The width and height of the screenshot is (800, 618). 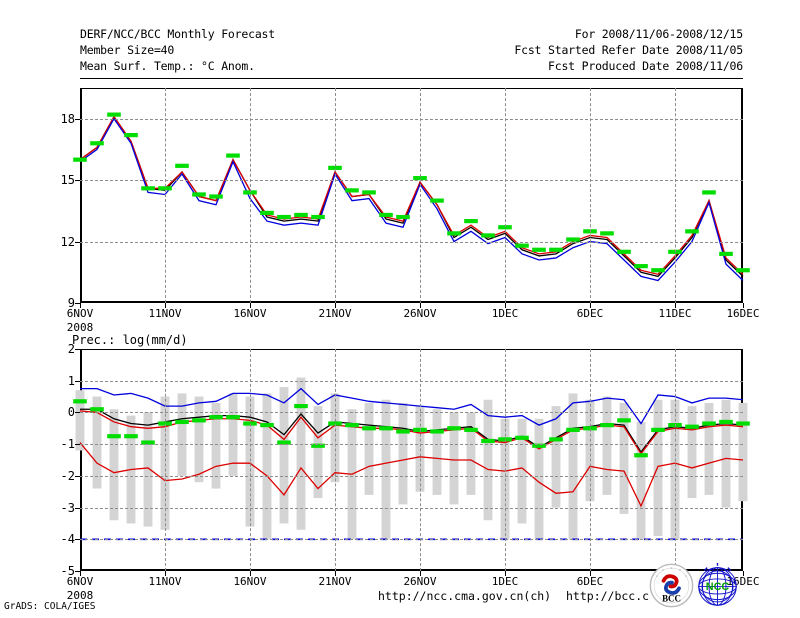 What do you see at coordinates (742, 195) in the screenshot?
I see `temperature-frame-right` at bounding box center [742, 195].